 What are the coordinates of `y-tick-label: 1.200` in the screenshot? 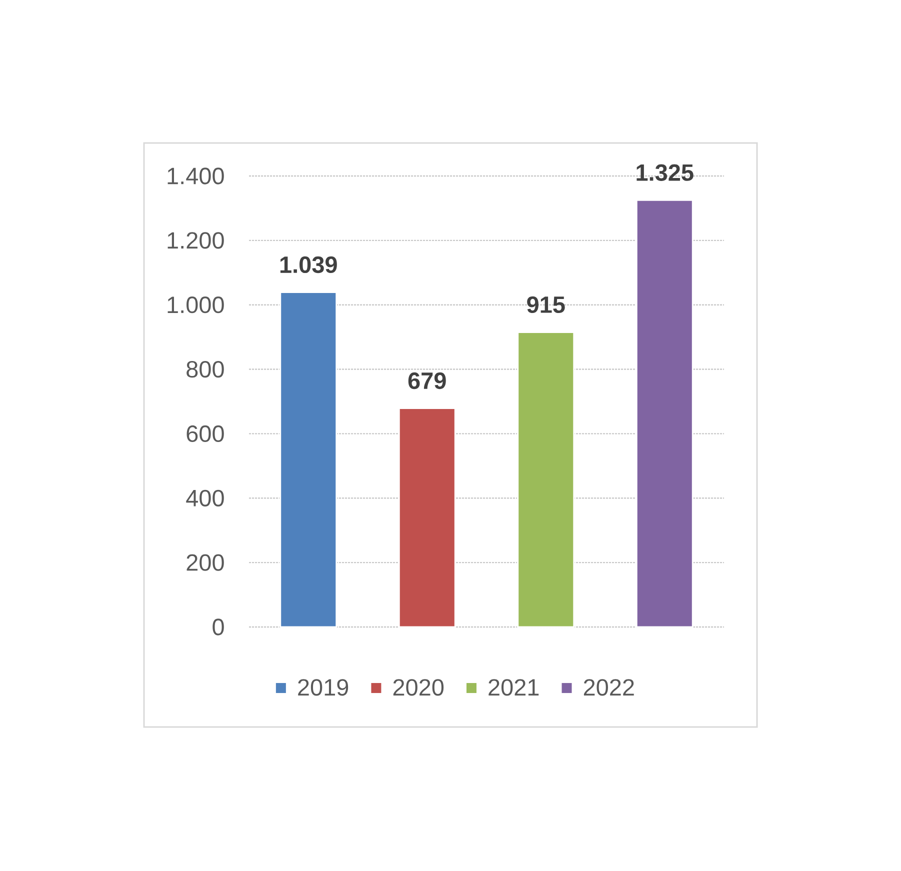 It's located at (196, 240).